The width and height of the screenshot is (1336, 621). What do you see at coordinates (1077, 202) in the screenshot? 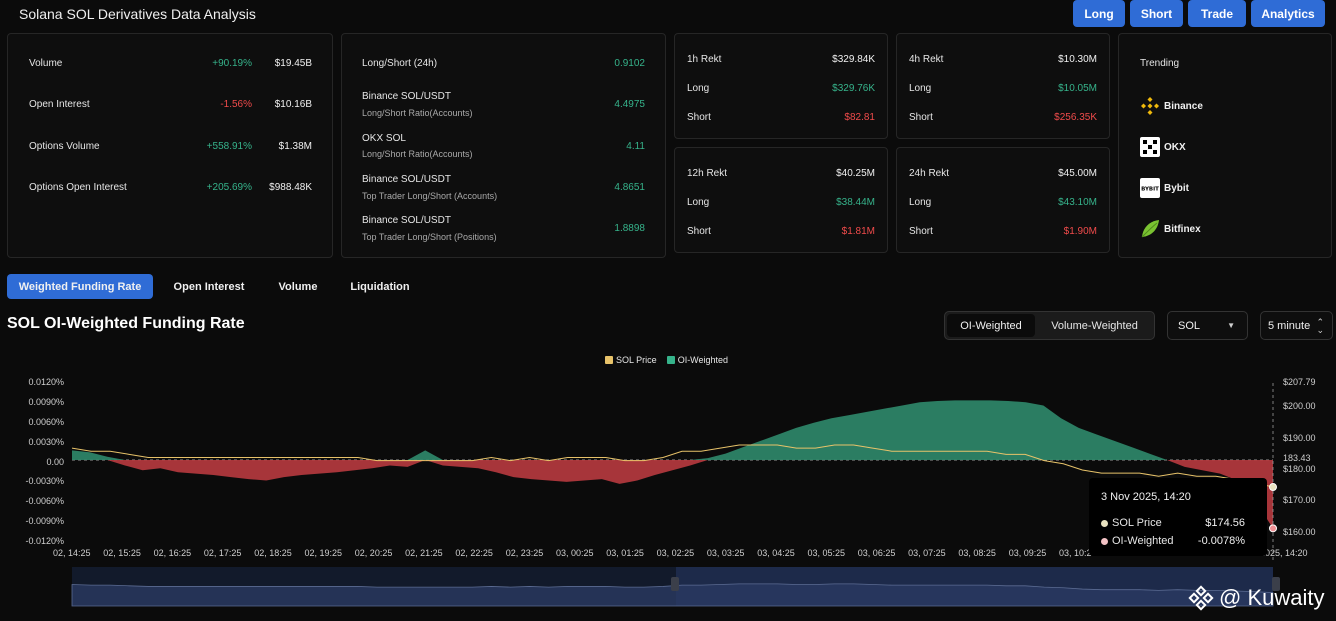
I see `rekt-long: $43.10M` at bounding box center [1077, 202].